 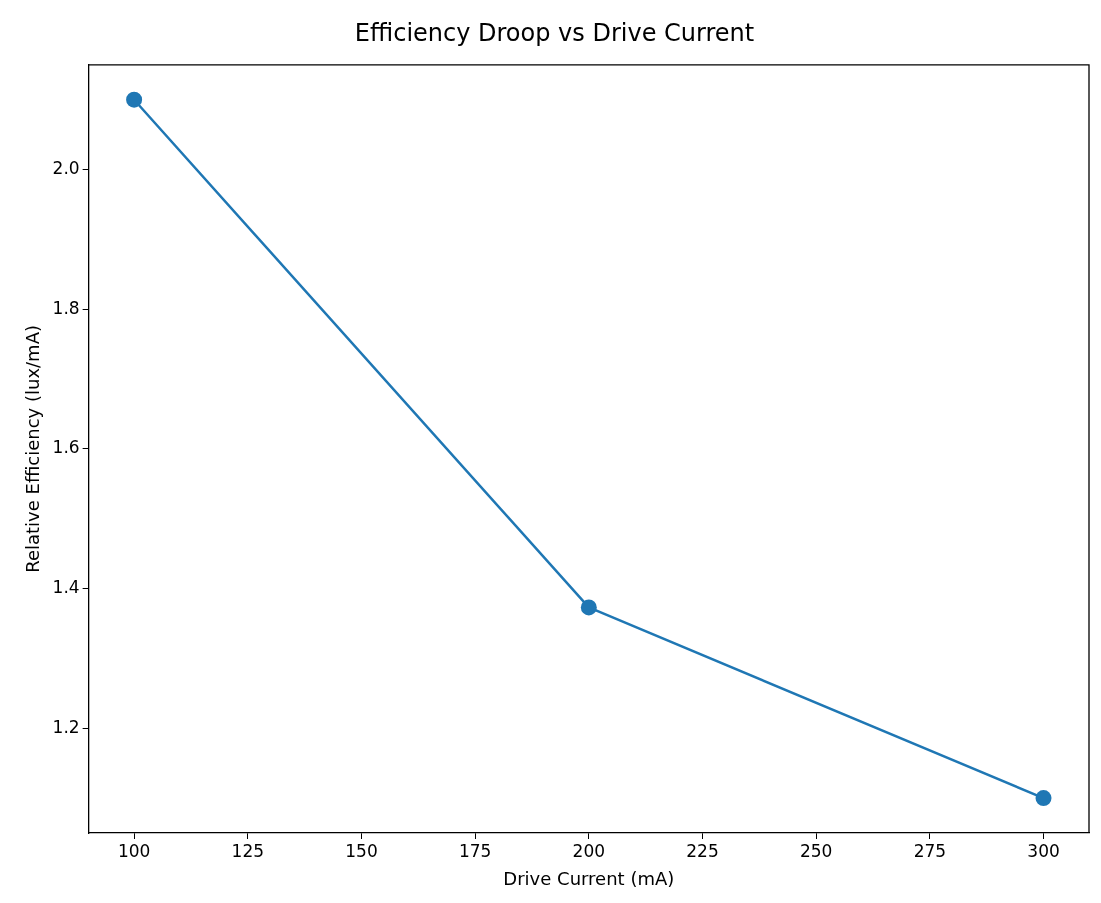 I want to click on y-axis-title: Relative Efficiency (lux/mA), so click(x=33, y=449).